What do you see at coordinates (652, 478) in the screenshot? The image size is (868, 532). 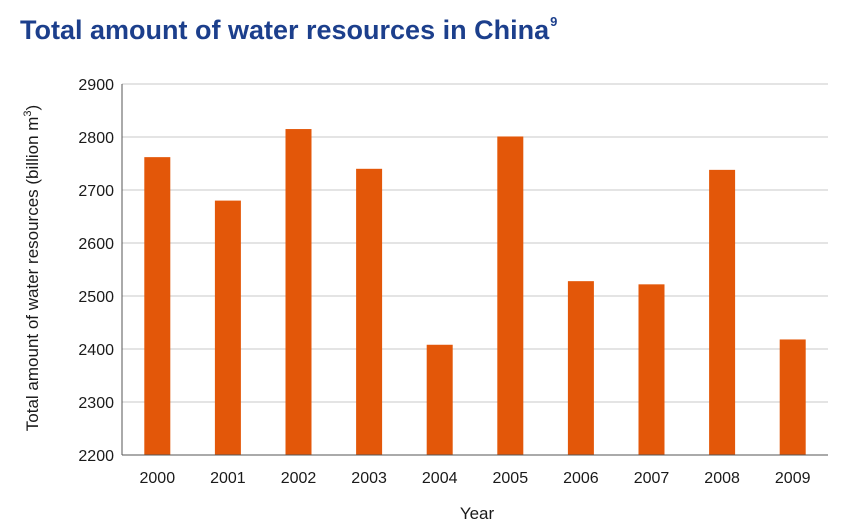 I see `x-tick-label: 2007` at bounding box center [652, 478].